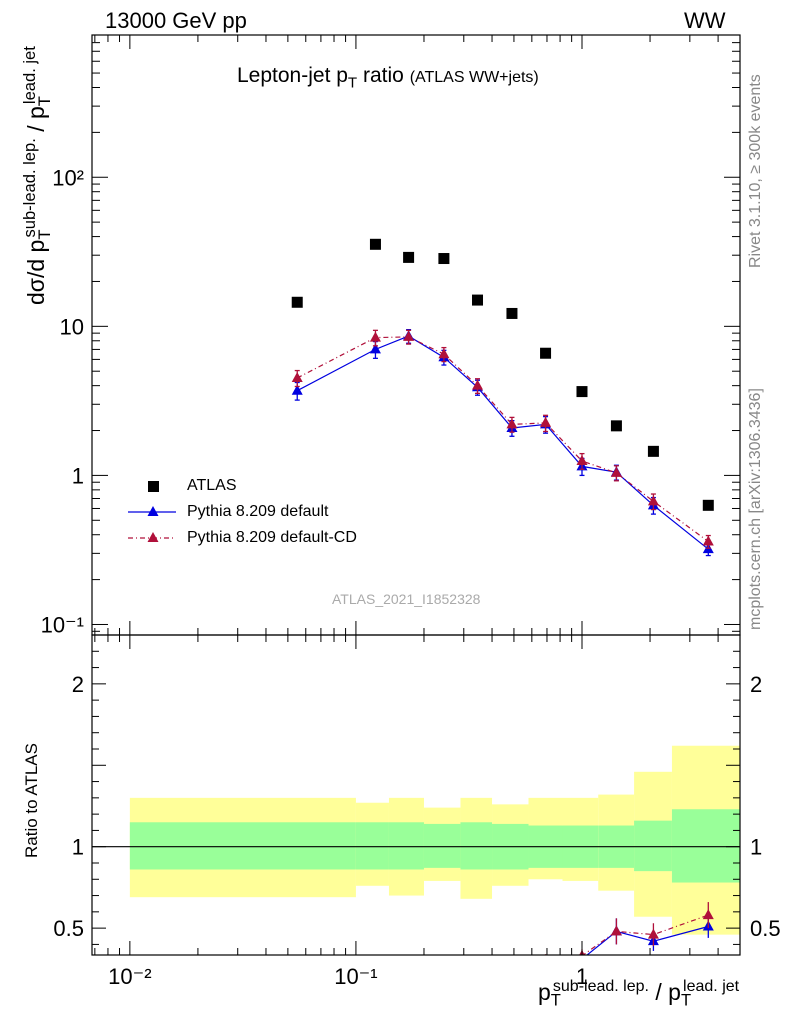 This screenshot has height=1024, width=786. Describe the element at coordinates (153, 537) in the screenshot. I see `legend-marker-cd` at that location.